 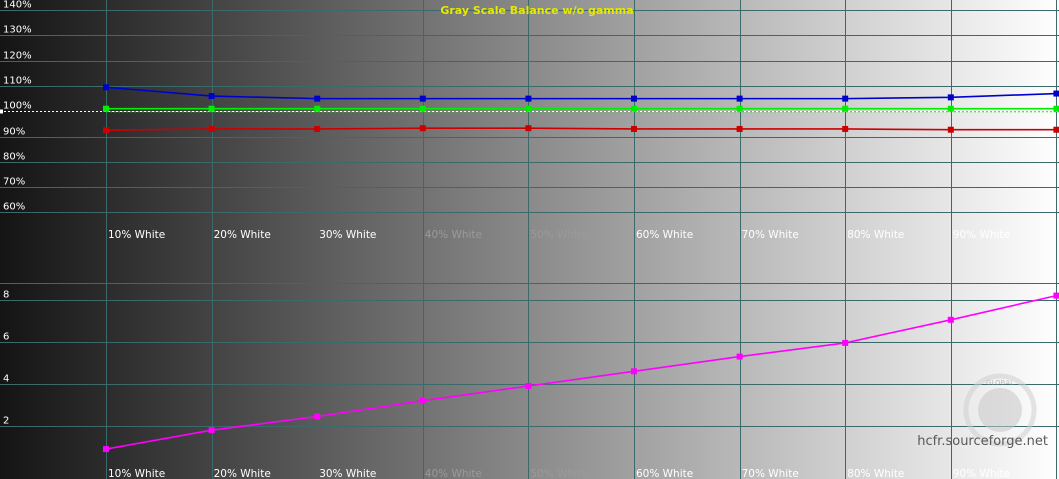 What do you see at coordinates (14, 132) in the screenshot?
I see `y-tick-label: 90%` at bounding box center [14, 132].